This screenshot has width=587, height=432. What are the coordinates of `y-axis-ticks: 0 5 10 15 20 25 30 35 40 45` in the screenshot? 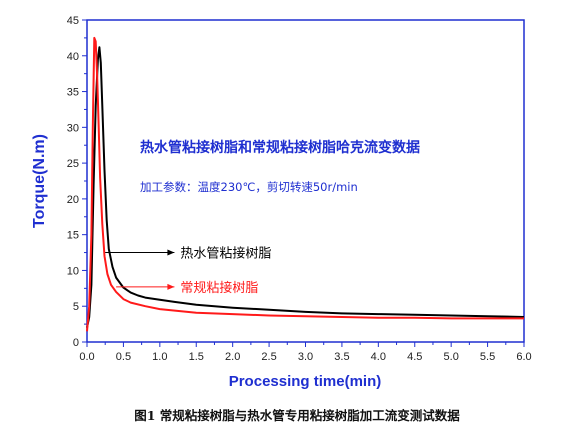 It's located at (77, 182).